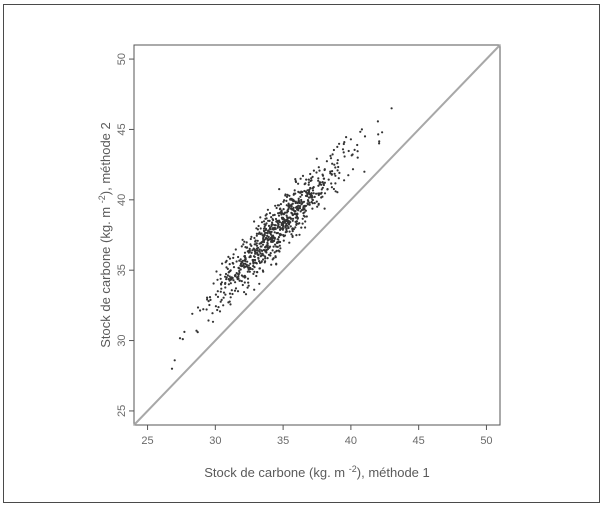  What do you see at coordinates (274, 472) in the screenshot?
I see `x-axis-title-main: Stock de carbone (kg. m` at bounding box center [274, 472].